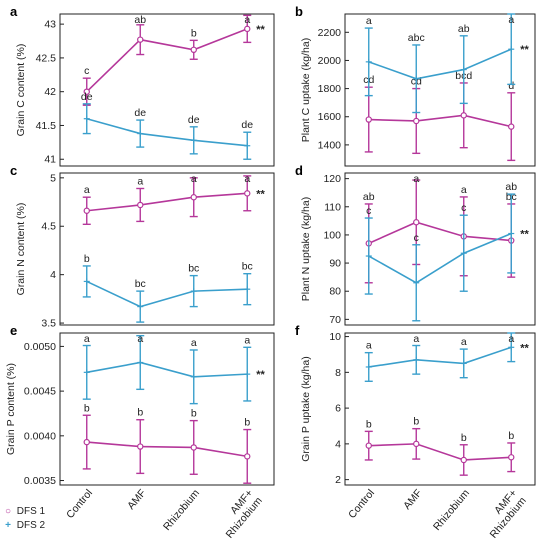  Describe the element at coordinates (14, 11) in the screenshot. I see `panel-label: a` at that location.